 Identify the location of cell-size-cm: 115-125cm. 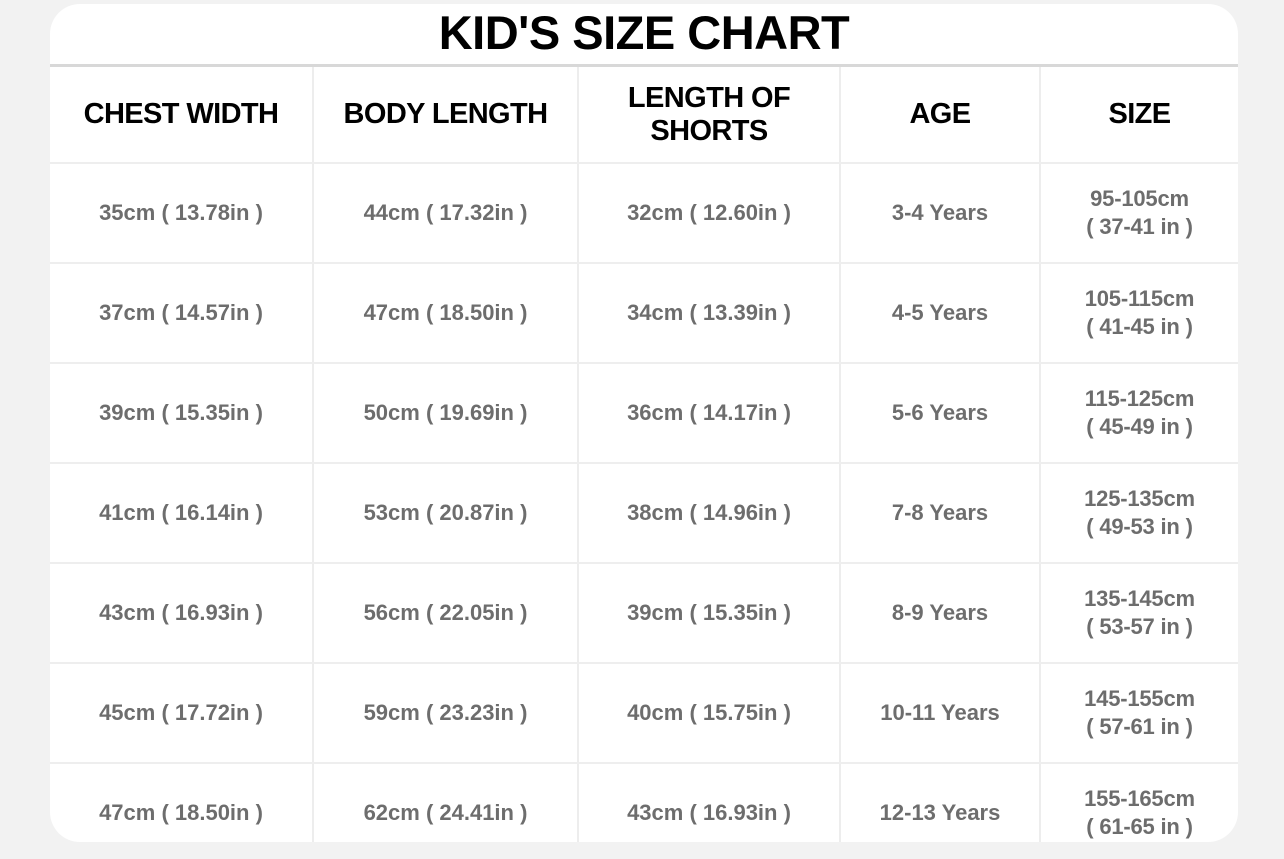
(1139, 398).